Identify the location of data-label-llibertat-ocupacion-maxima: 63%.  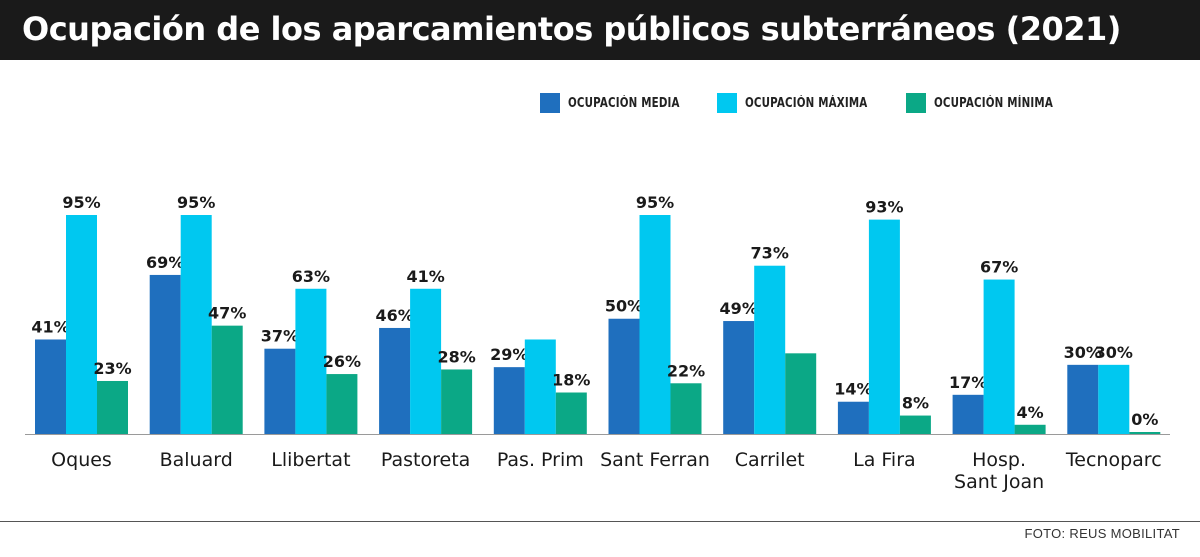
(311, 276).